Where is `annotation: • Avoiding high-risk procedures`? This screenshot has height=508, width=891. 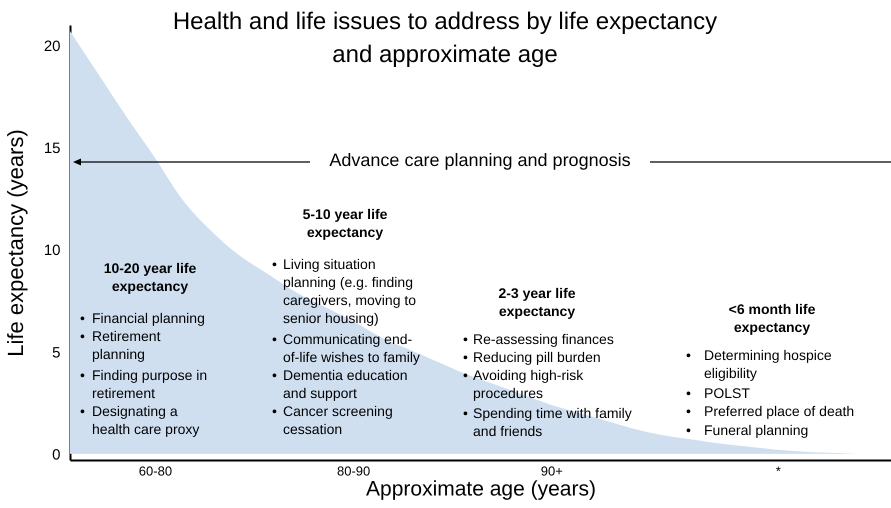
annotation: • Avoiding high-risk procedures is located at coordinates (523, 384).